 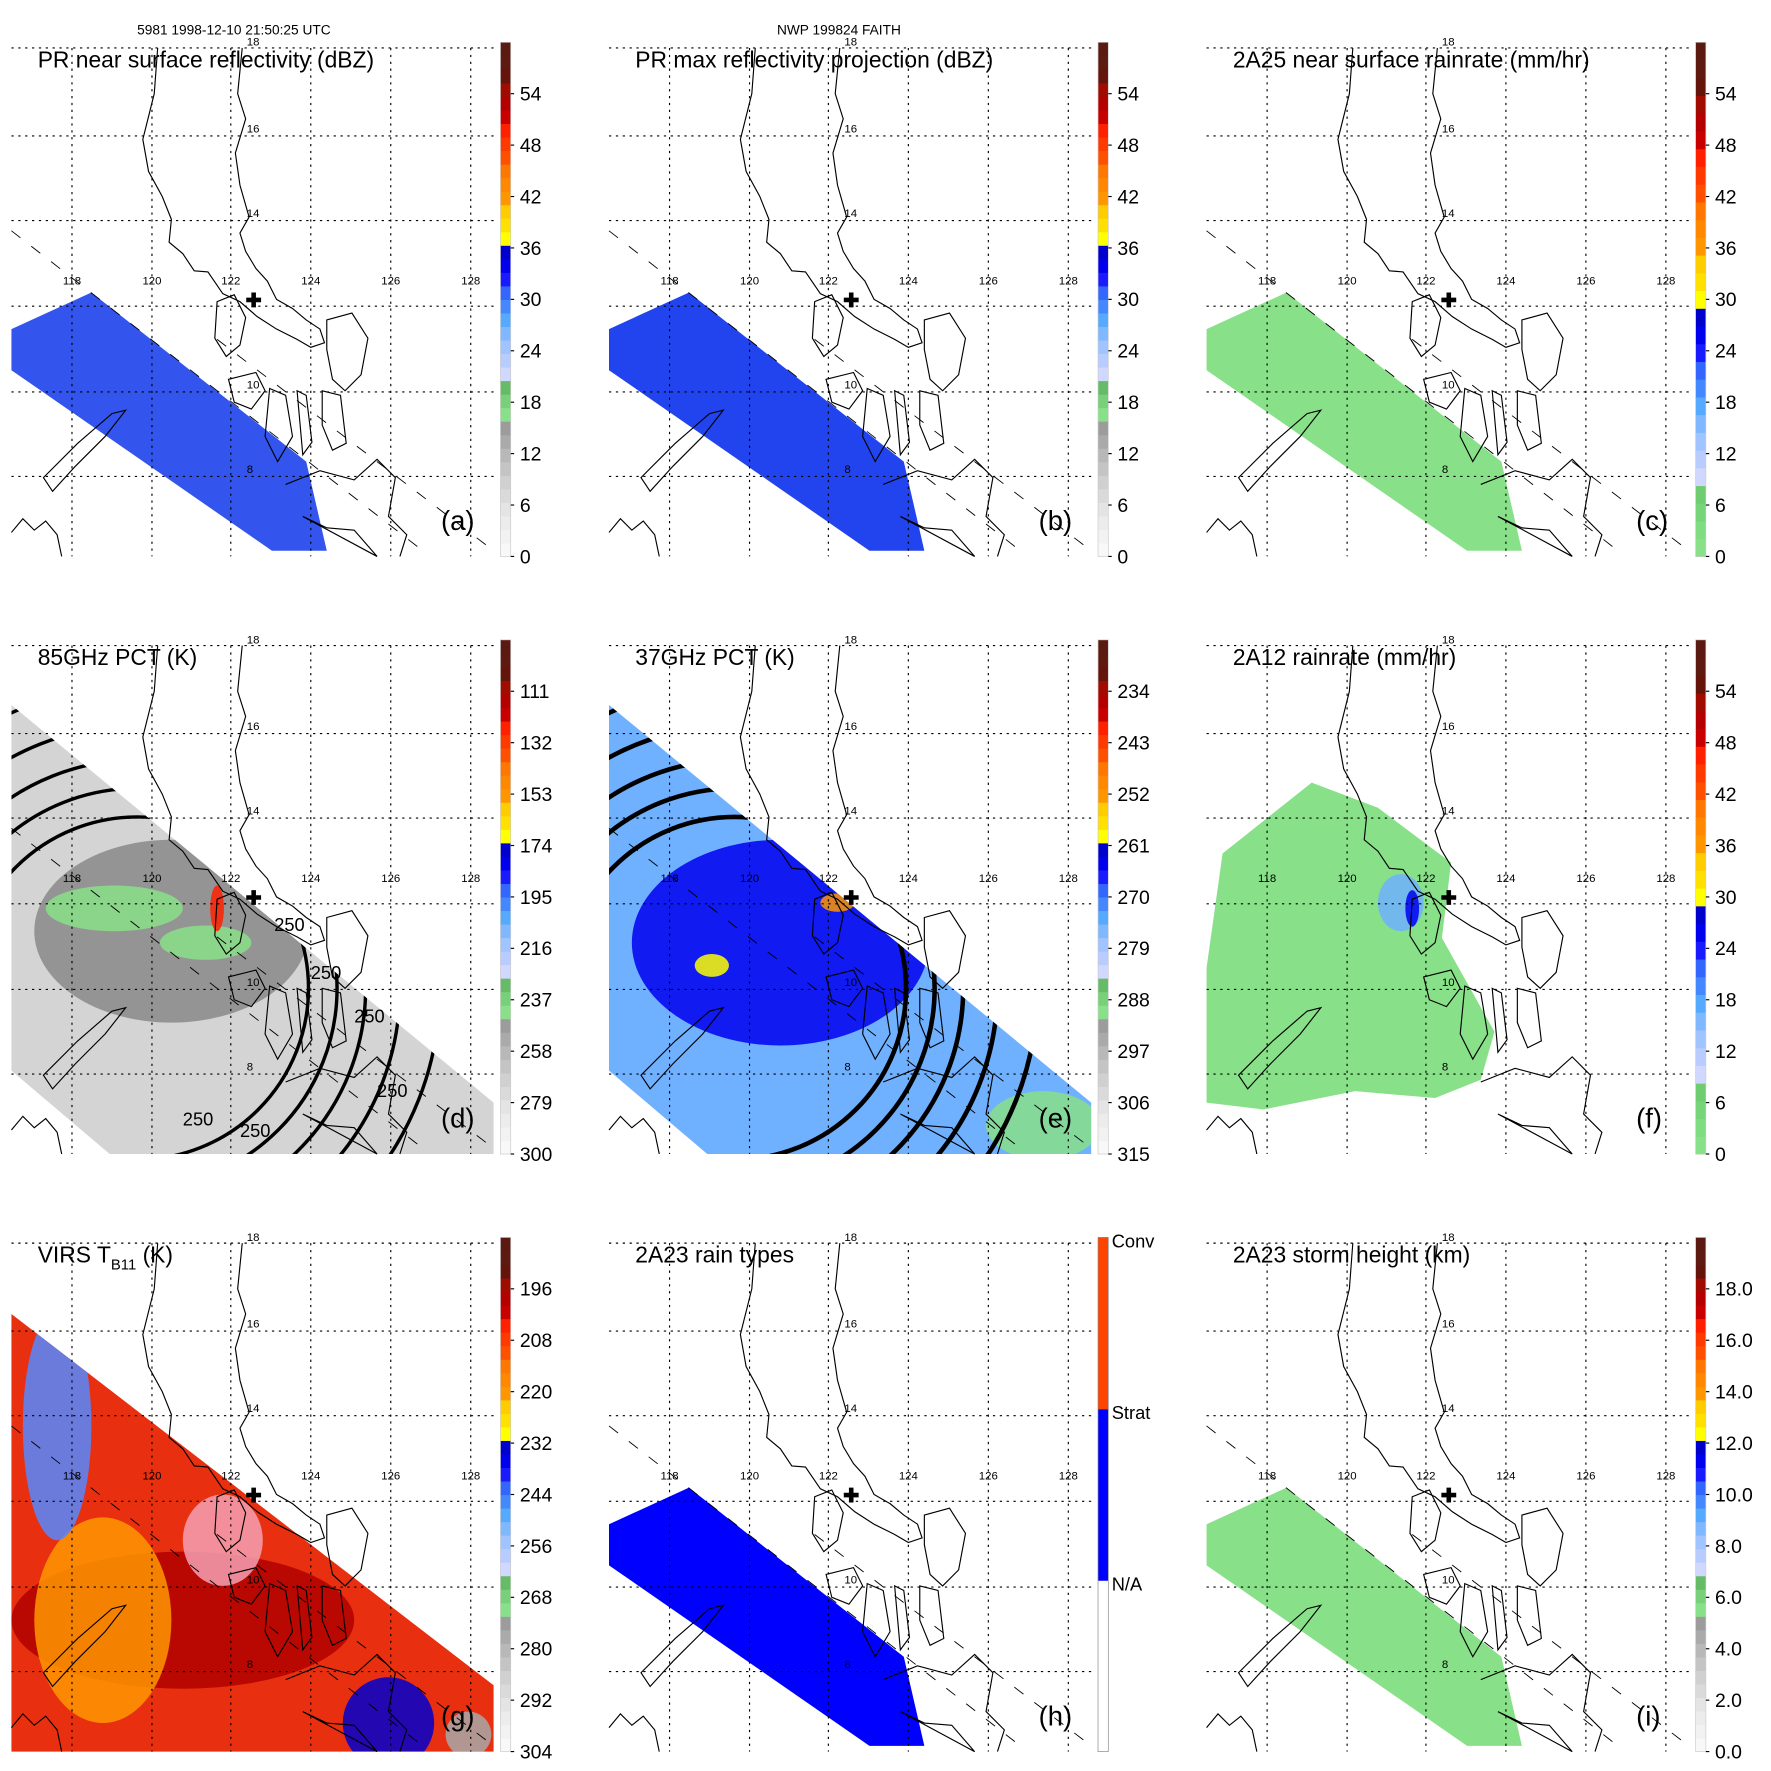 I want to click on colorbar-tick-label: 244, so click(x=536, y=1495).